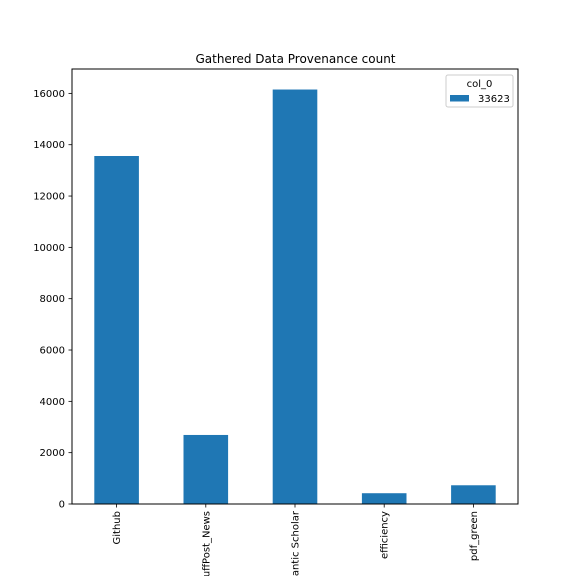 The image size is (576, 576). I want to click on y-tick-label-8000: 8000, so click(52, 299).